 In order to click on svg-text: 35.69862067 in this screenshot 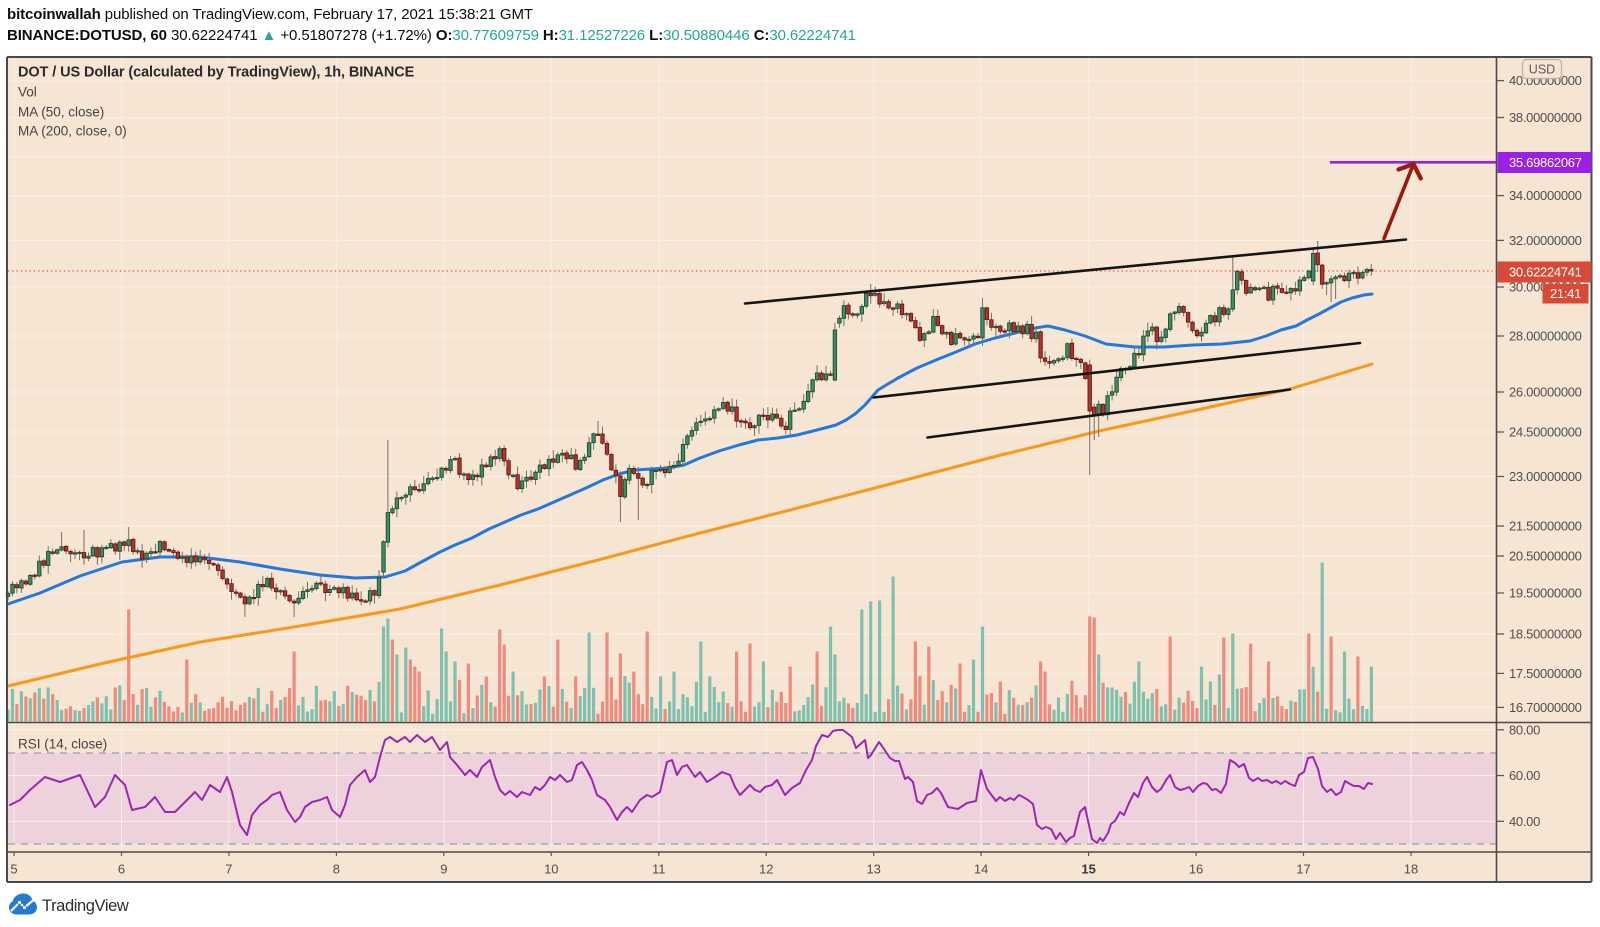, I will do `click(1545, 162)`.